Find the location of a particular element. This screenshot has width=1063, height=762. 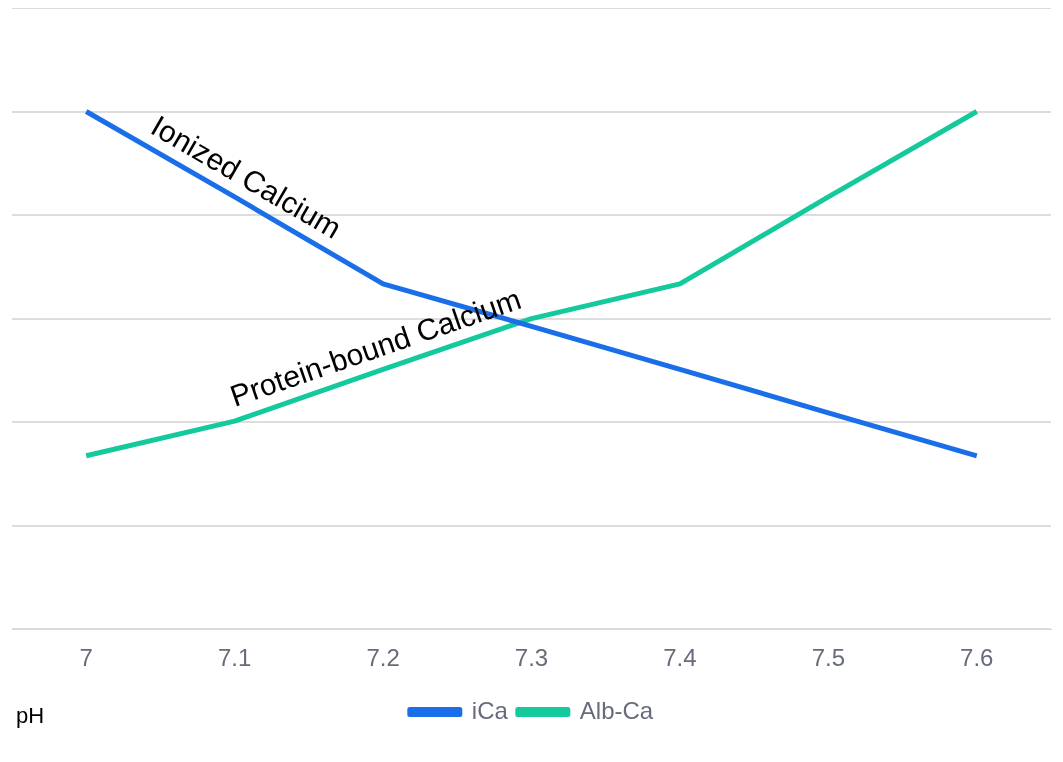

legend-label: Alb-Ca is located at coordinates (616, 710).